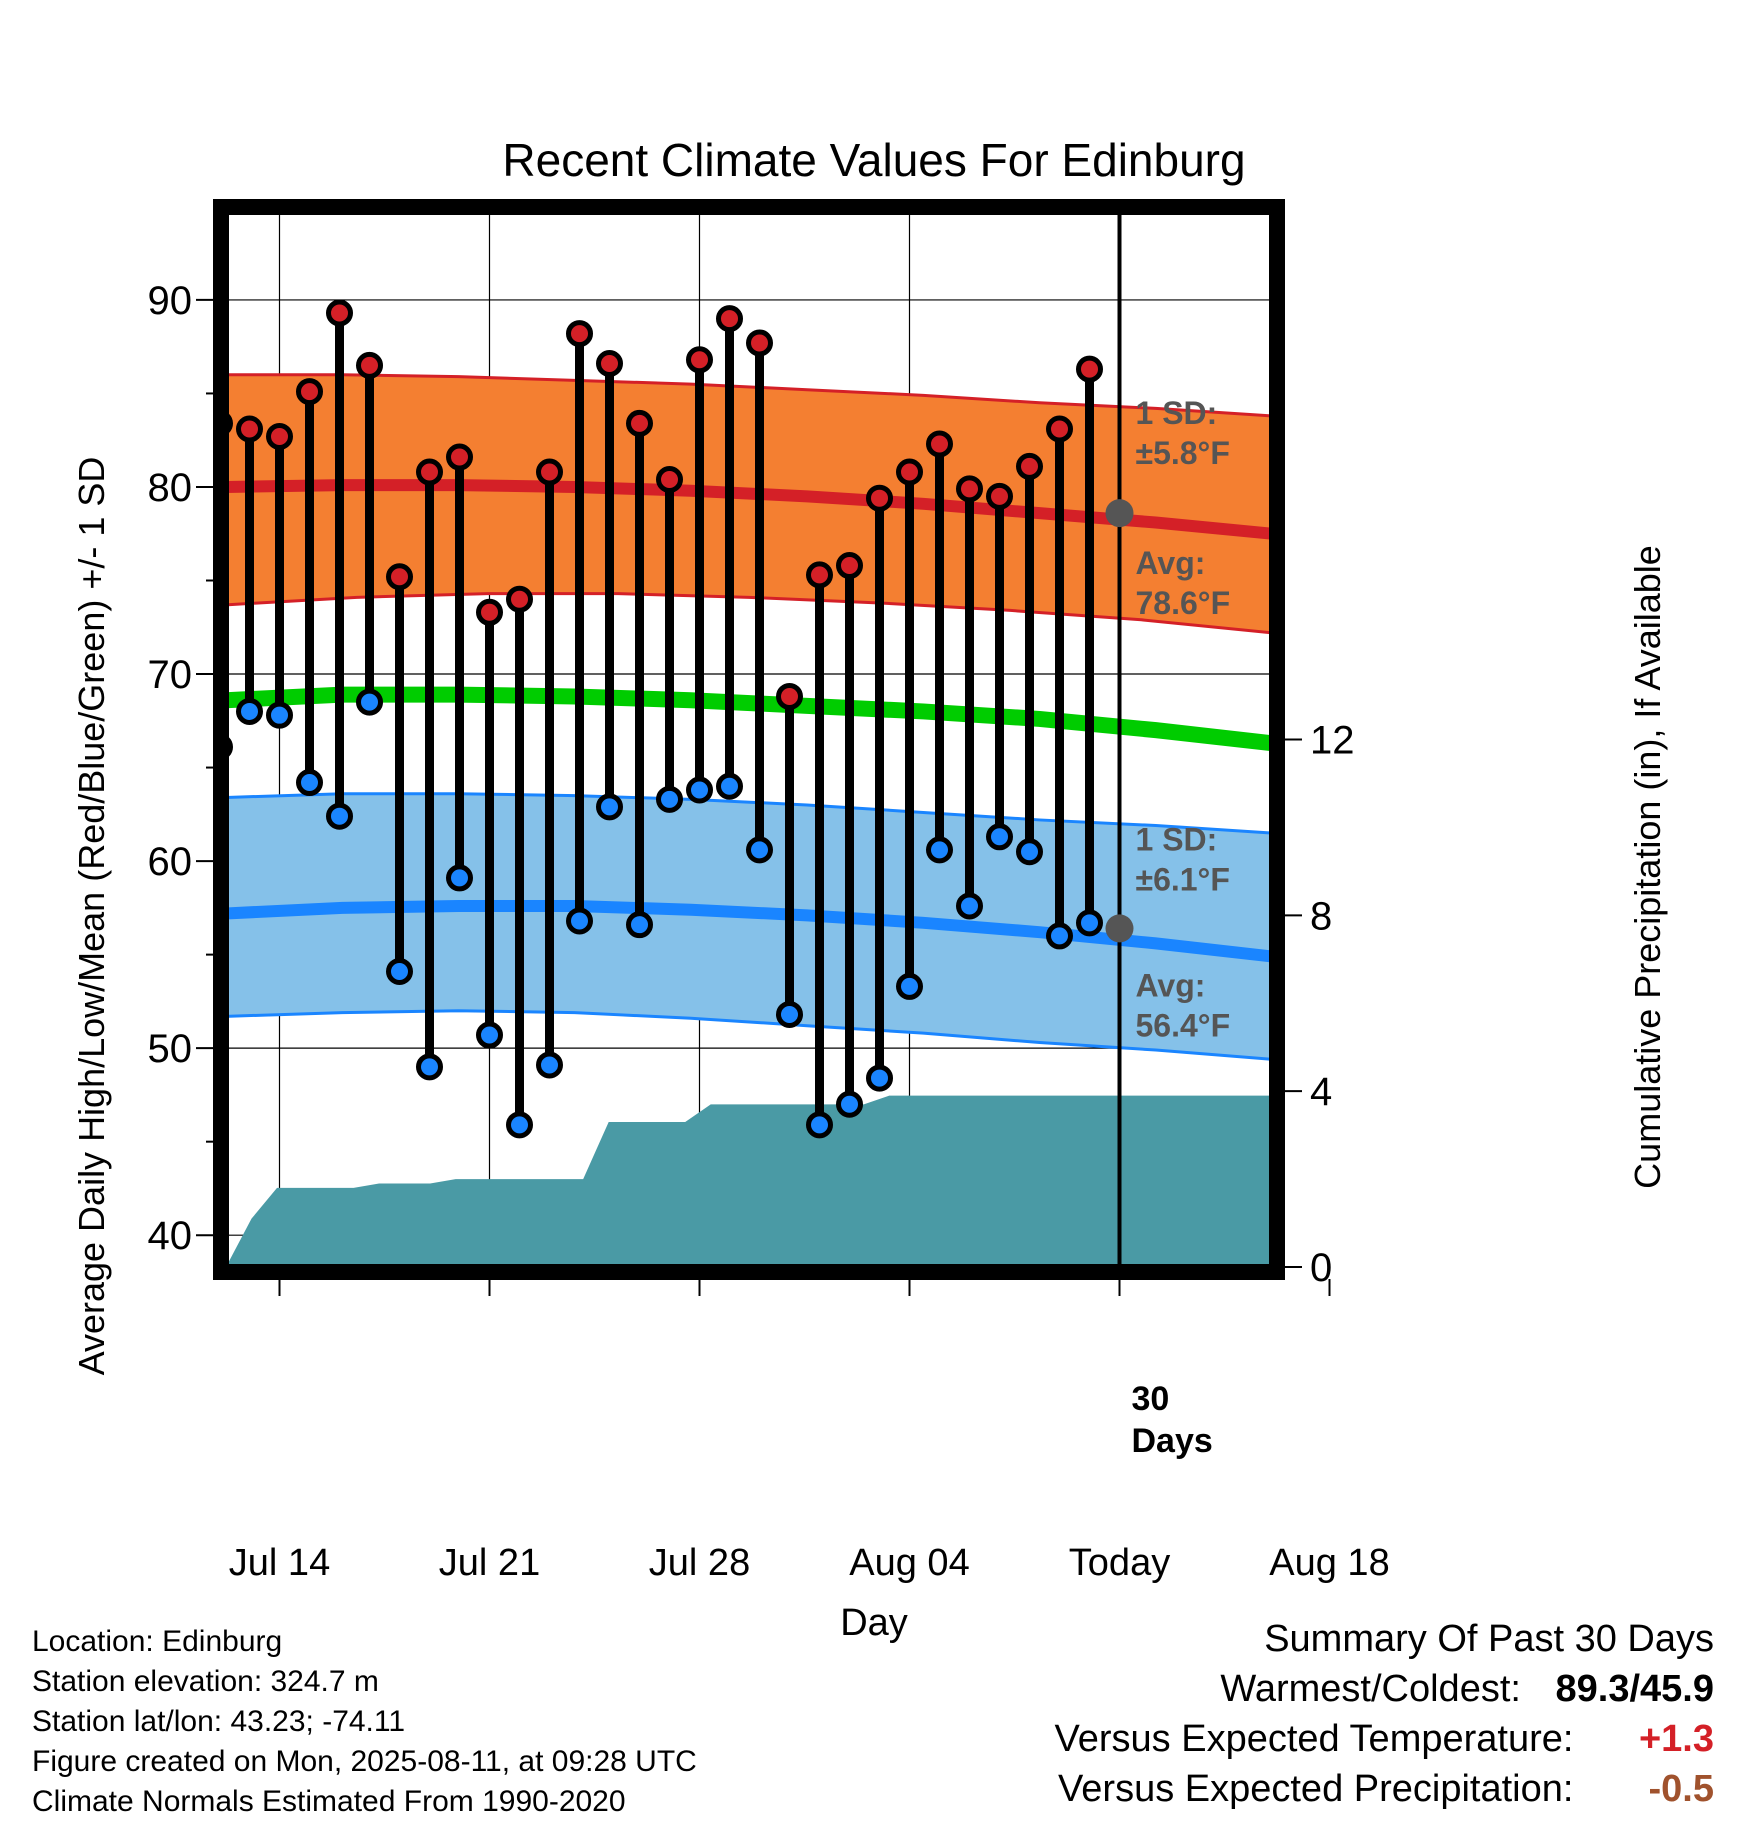 The width and height of the screenshot is (1748, 1828). Describe the element at coordinates (1329, 1563) in the screenshot. I see `x-tick-label: Aug 18` at that location.